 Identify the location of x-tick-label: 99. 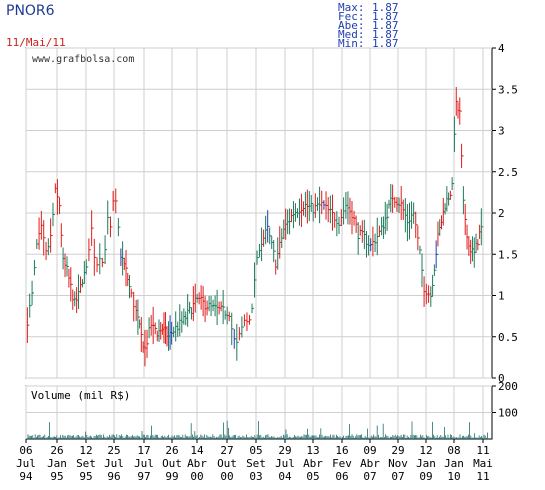
(171, 476).